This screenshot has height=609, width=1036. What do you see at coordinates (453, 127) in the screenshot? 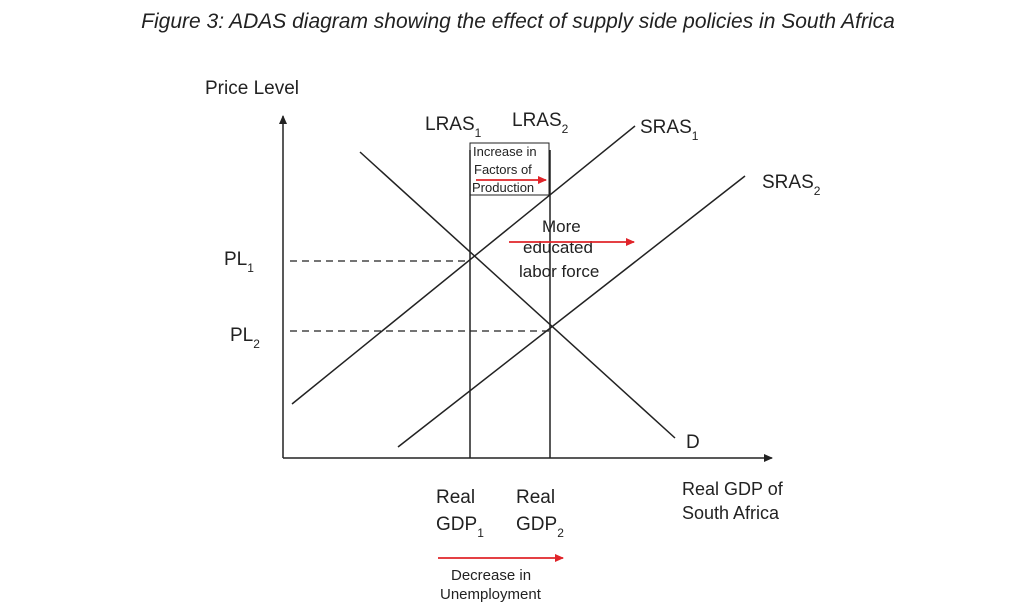
I see `lras1-label: LRAS1` at bounding box center [453, 127].